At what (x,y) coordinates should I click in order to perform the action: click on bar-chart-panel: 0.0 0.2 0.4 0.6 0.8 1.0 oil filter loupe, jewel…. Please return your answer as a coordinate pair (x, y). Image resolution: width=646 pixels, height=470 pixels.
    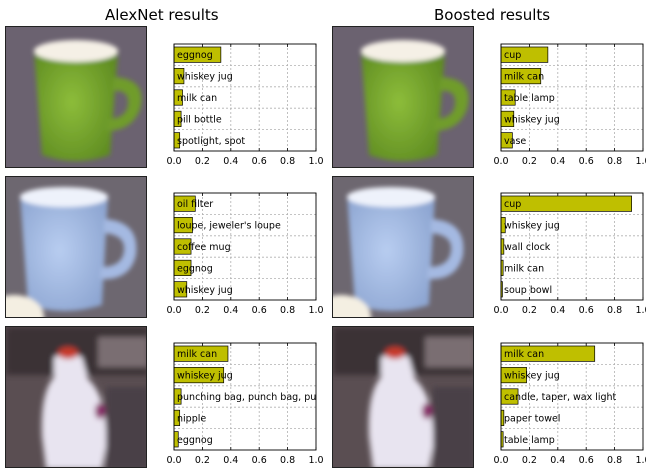
    Looking at the image, I should click on (245, 254).